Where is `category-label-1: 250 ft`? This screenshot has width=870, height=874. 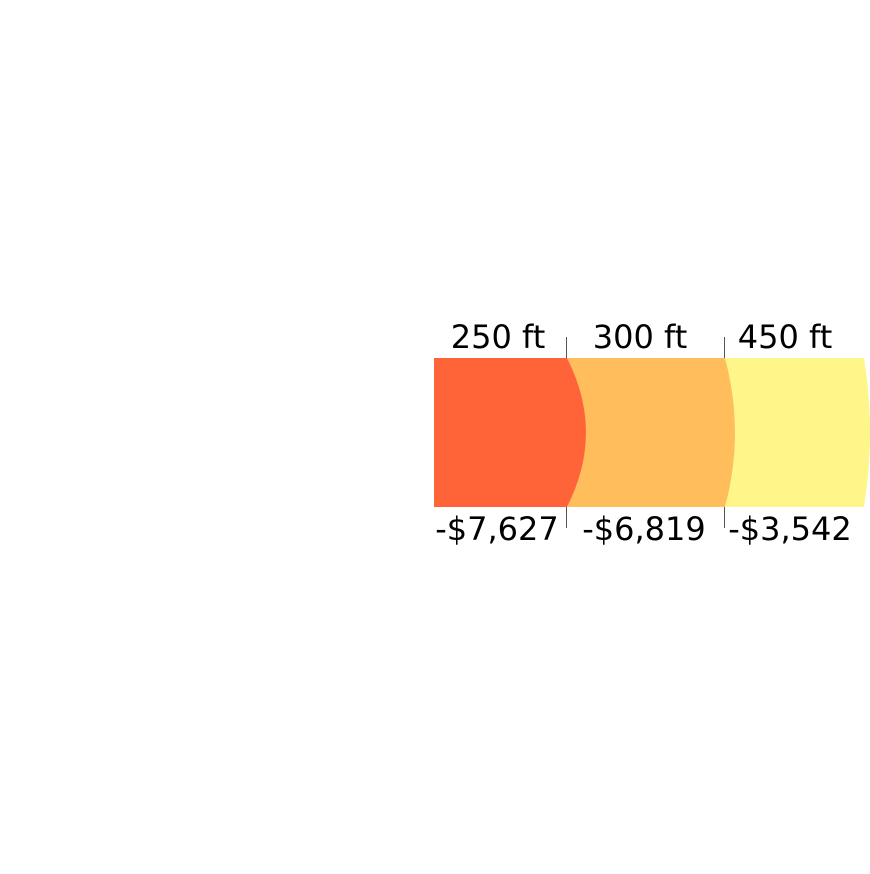 category-label-1: 250 ft is located at coordinates (498, 337).